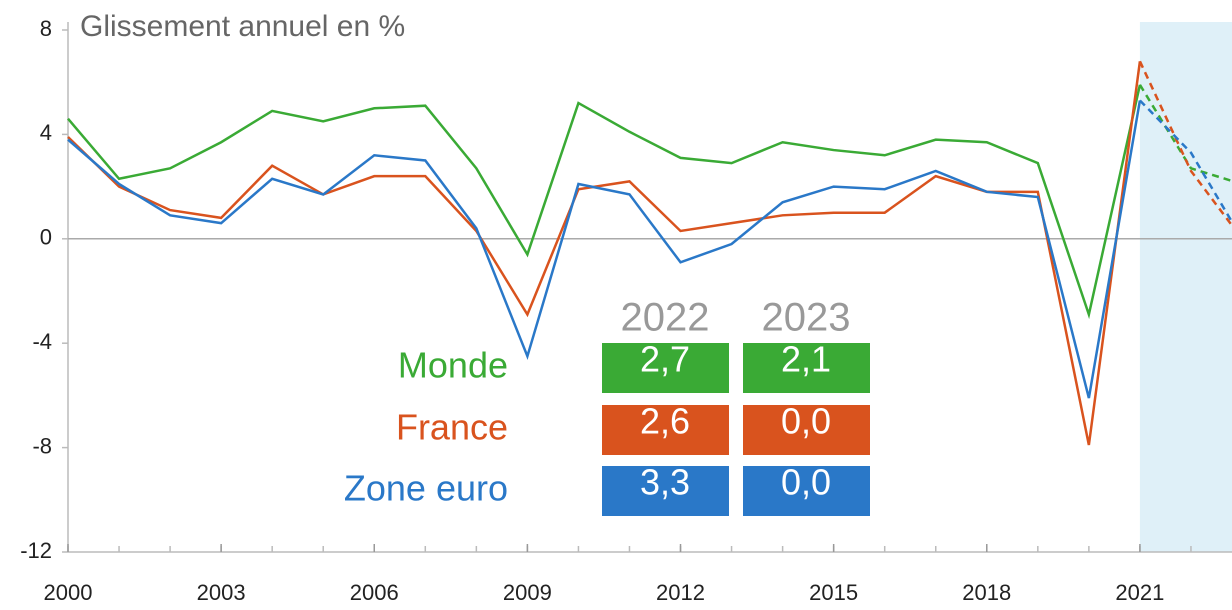  Describe the element at coordinates (452, 427) in the screenshot. I see `legend-label: France` at that location.